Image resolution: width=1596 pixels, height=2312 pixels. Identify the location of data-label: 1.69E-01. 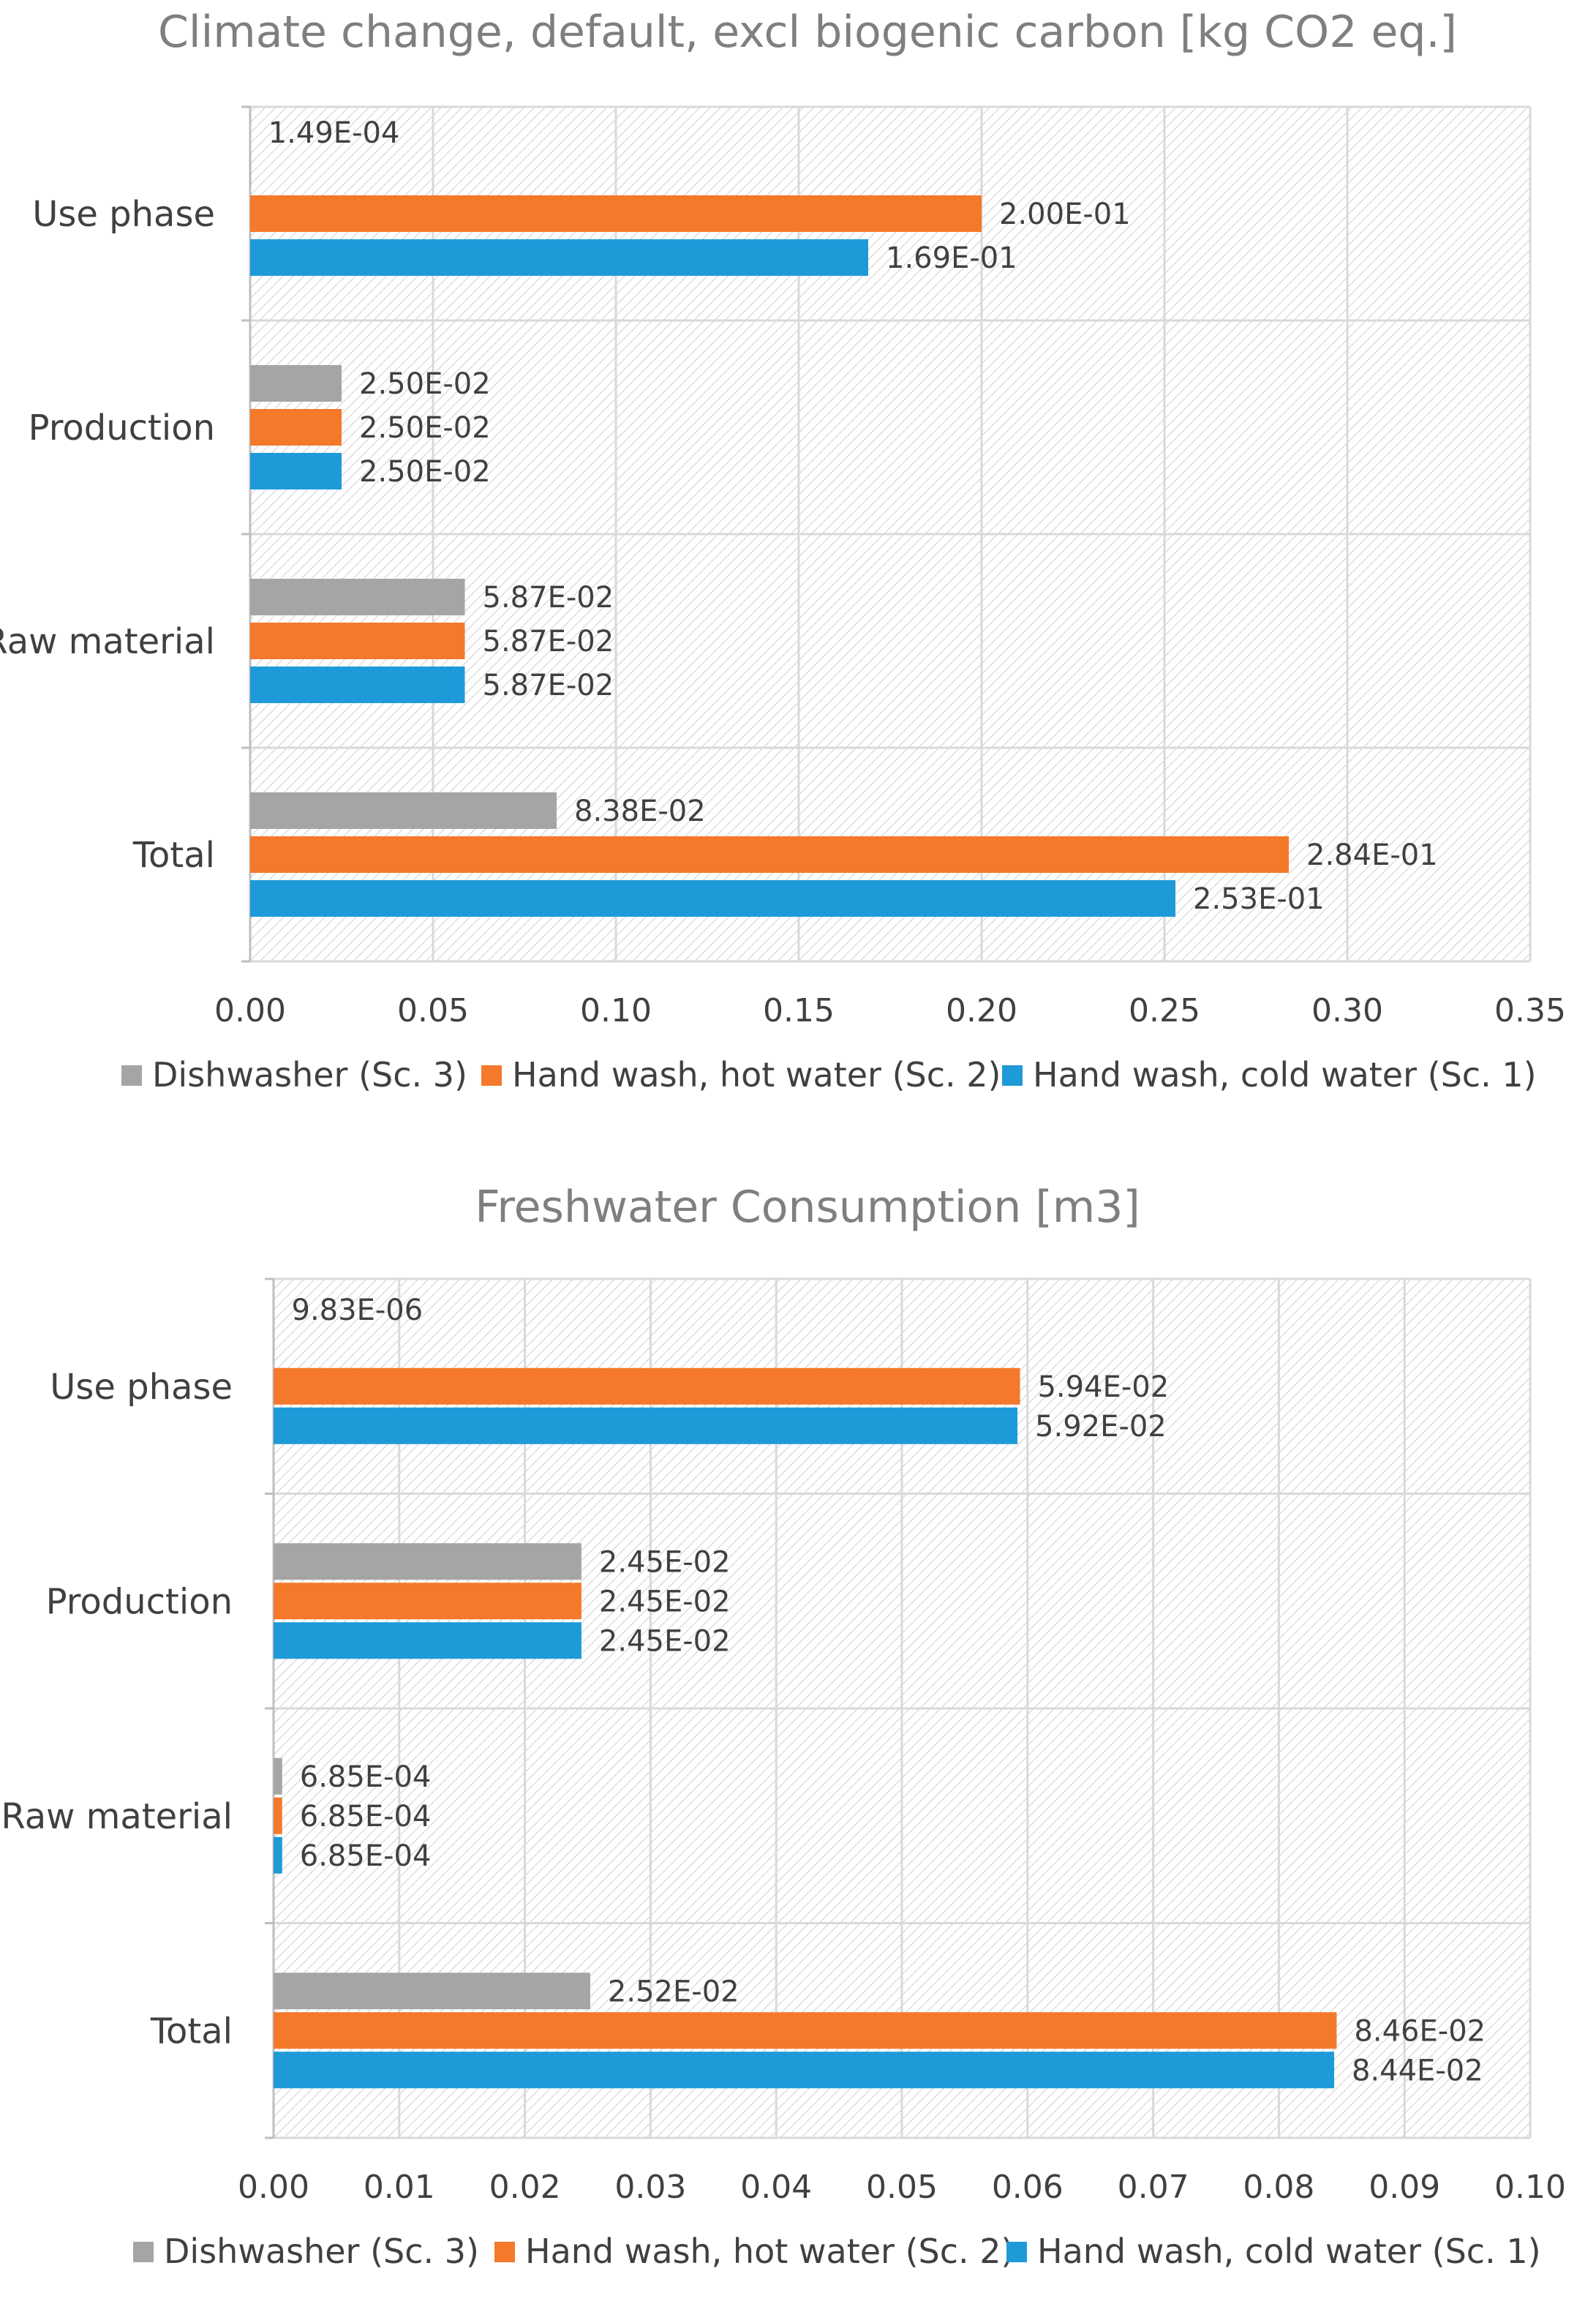
(951, 258).